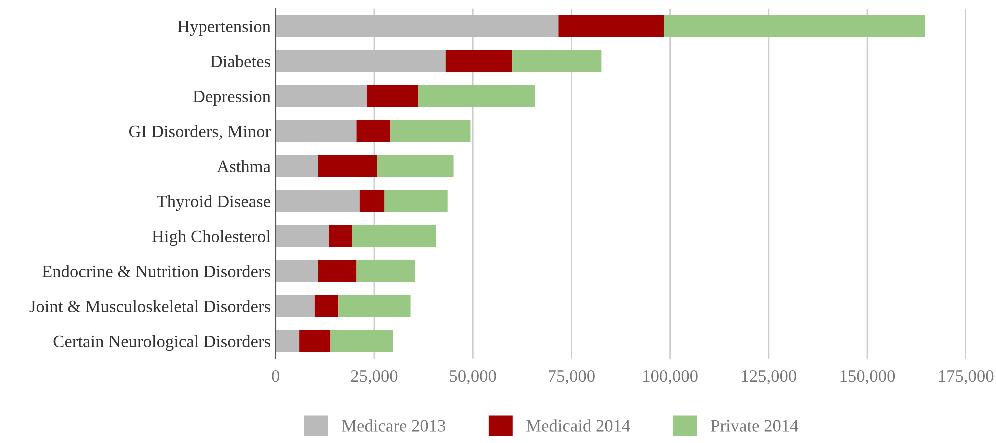 This screenshot has height=443, width=996. I want to click on x-tick-label: 100,000, so click(671, 377).